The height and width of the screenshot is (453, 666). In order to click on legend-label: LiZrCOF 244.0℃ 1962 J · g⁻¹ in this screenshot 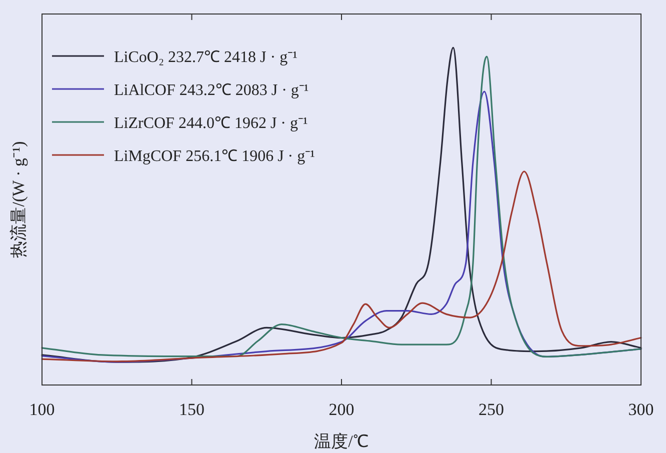, I will do `click(211, 123)`.